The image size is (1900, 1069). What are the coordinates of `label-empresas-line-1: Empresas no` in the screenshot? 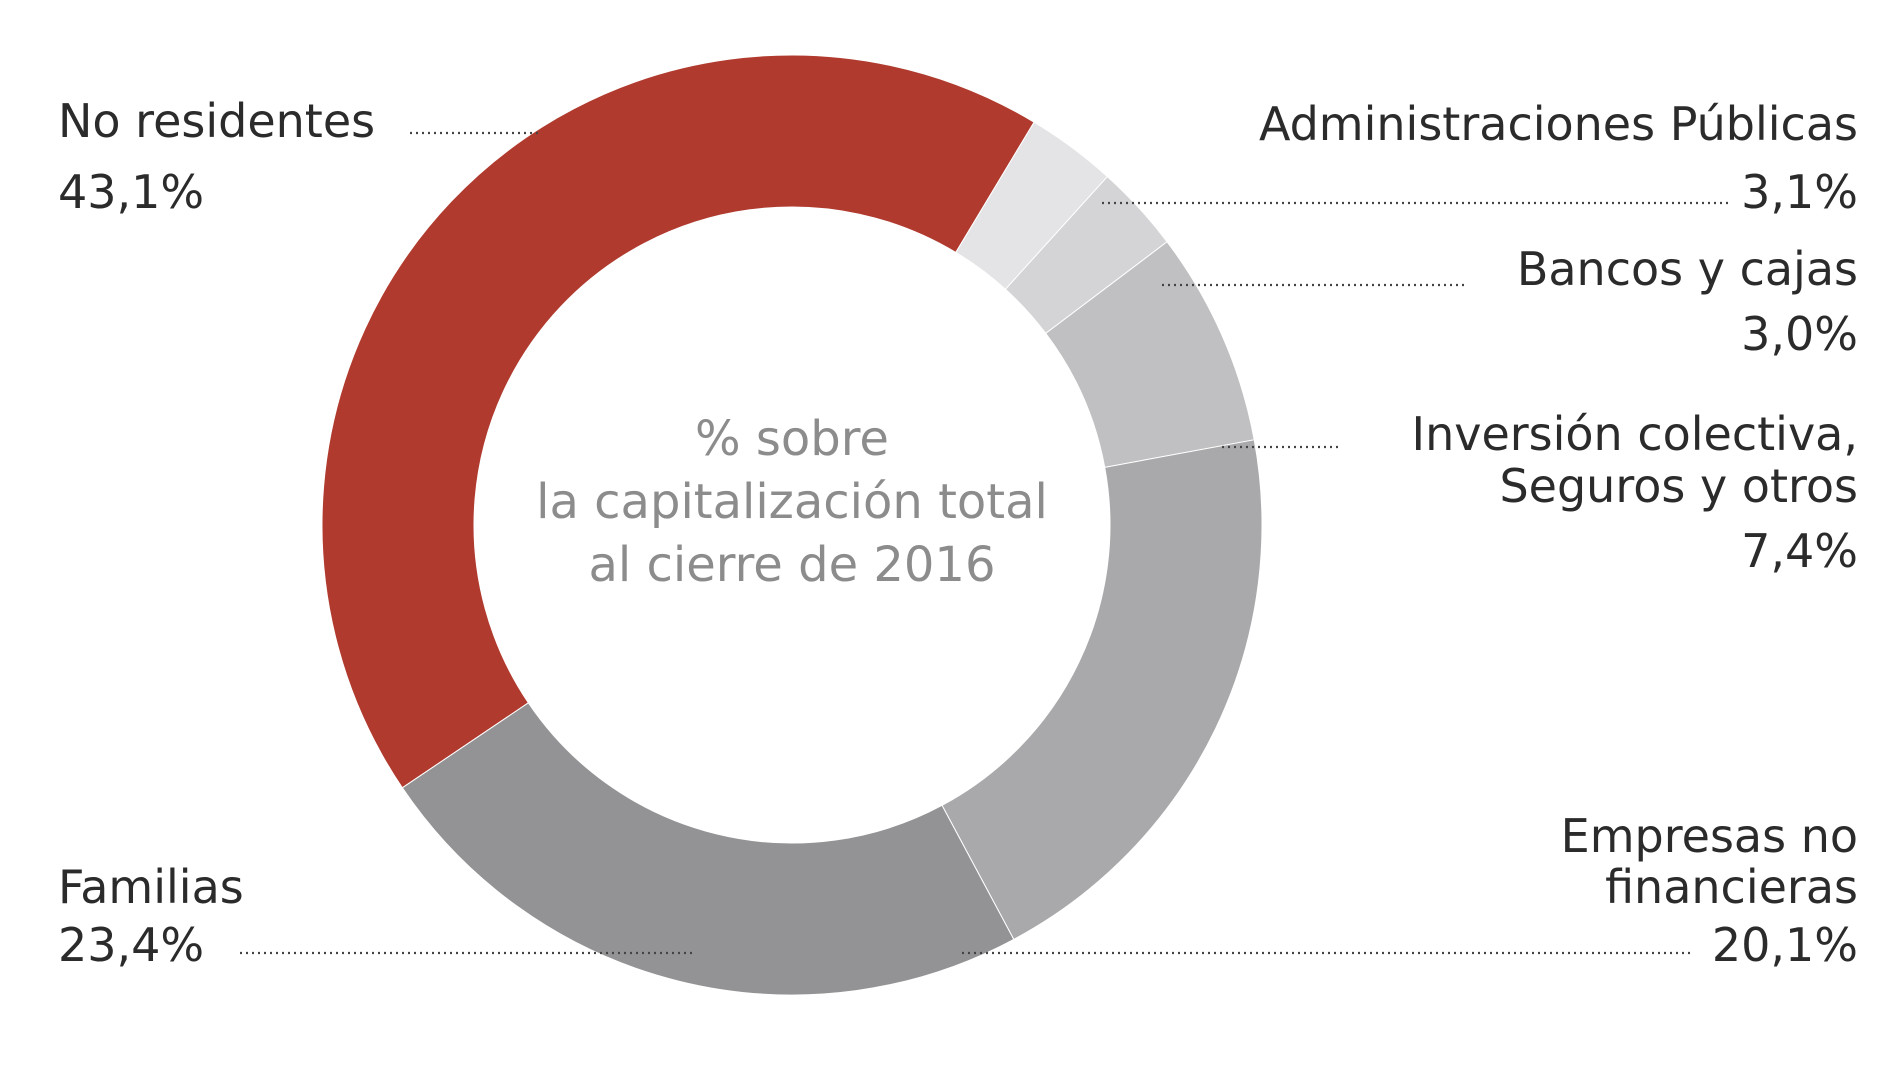 It's located at (1709, 836).